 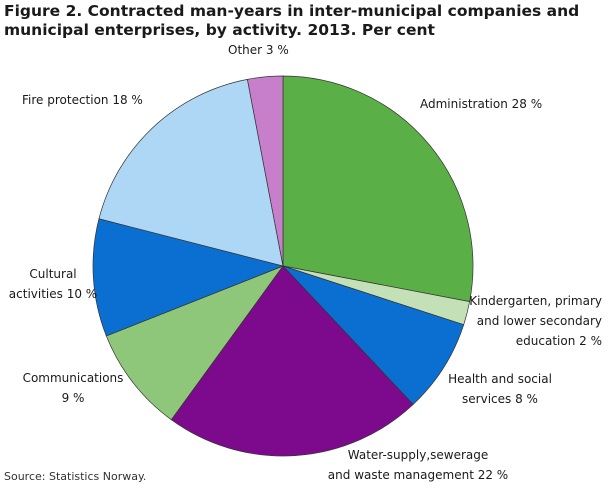 I want to click on slice-label: Communications 9 %, so click(x=73, y=388).